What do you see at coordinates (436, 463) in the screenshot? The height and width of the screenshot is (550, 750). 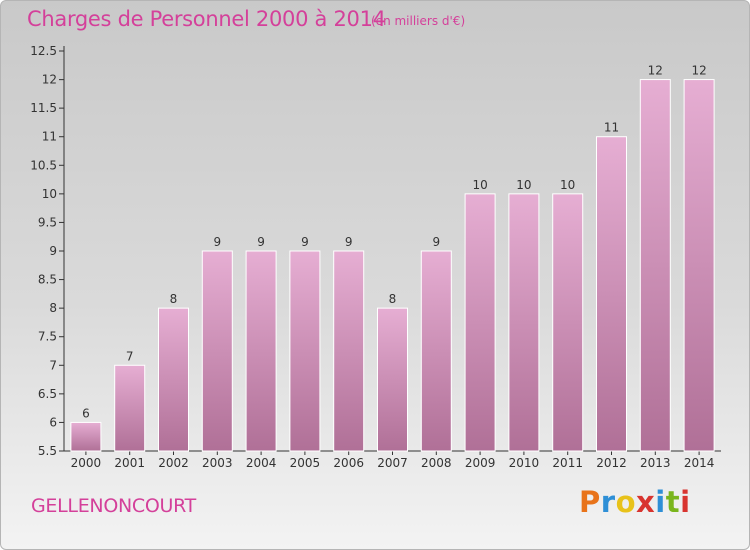 I see `x-tick-label: 2008` at bounding box center [436, 463].